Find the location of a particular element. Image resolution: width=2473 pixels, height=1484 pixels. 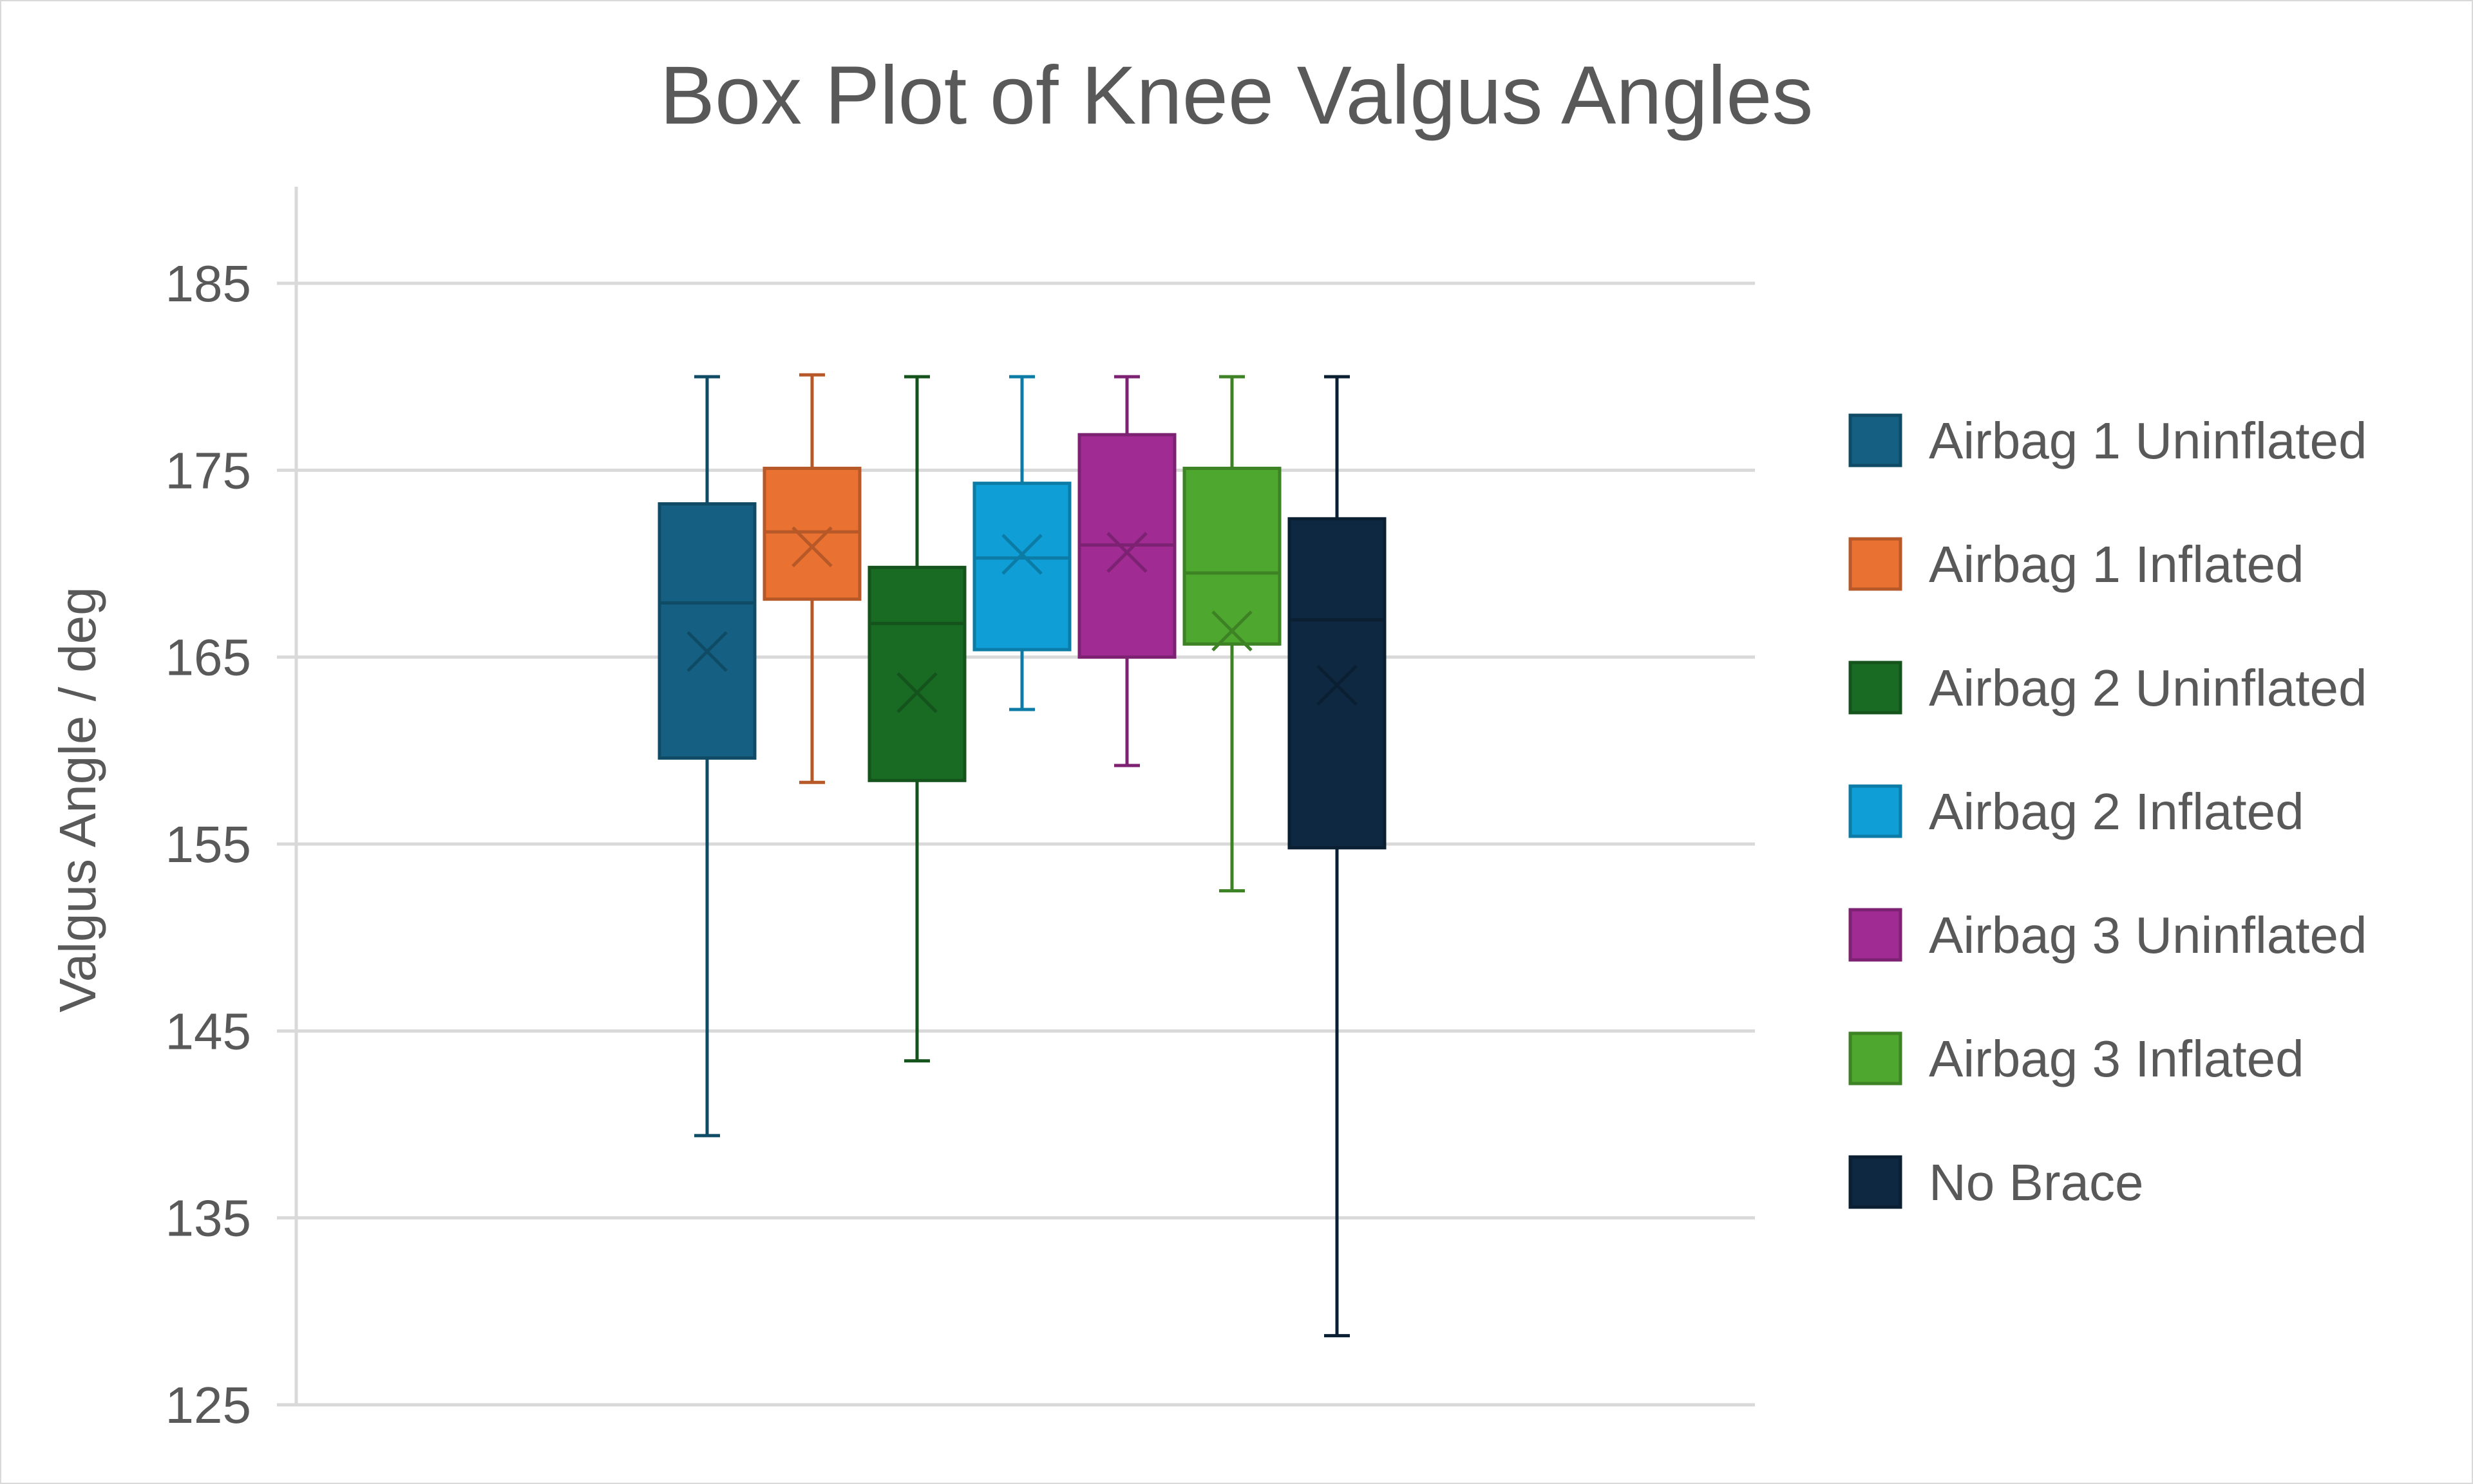

legend-label: Airbag 2 Uninflated is located at coordinates (2148, 688).